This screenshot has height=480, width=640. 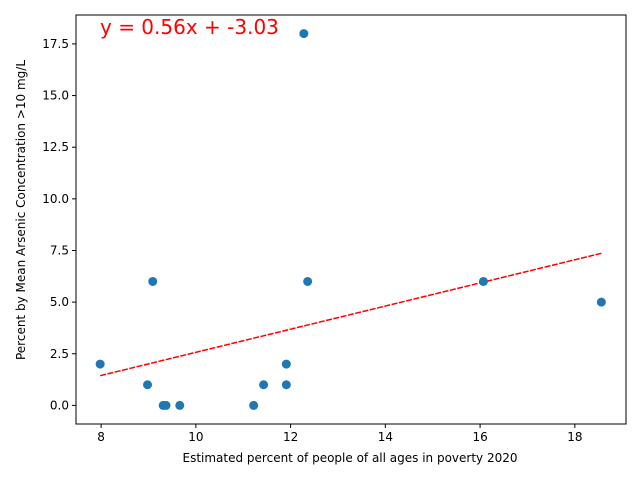 I want to click on y-axis-ticks: 0.0 2.5 5.0 7.5 10.0 12.5 15.0 17.5, so click(x=59, y=224).